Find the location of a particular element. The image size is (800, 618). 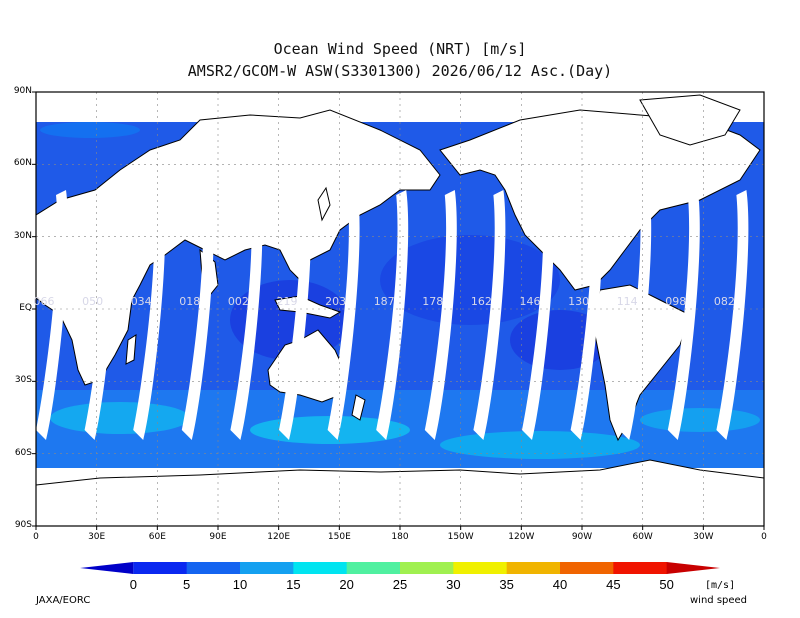

orbit-label: 114 is located at coordinates (627, 301).